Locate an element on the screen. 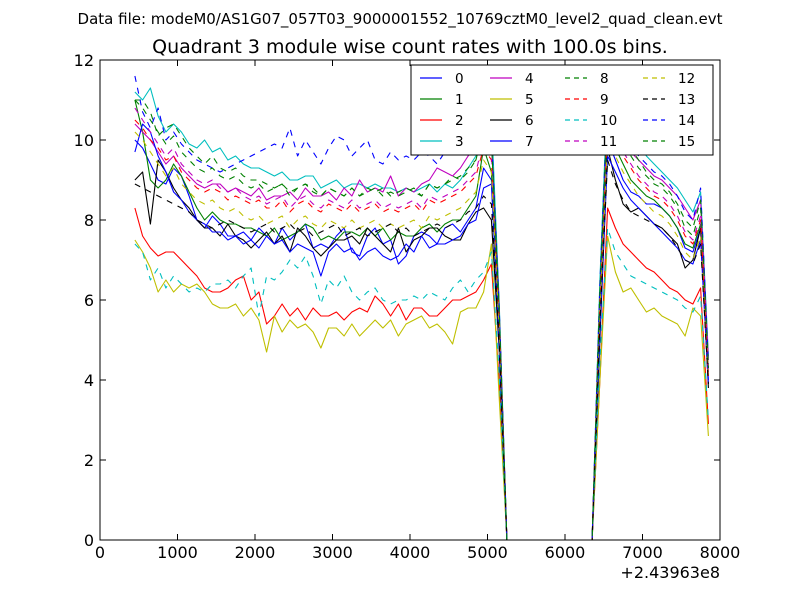 The height and width of the screenshot is (600, 800). legend-label-14: 14 is located at coordinates (686, 121).